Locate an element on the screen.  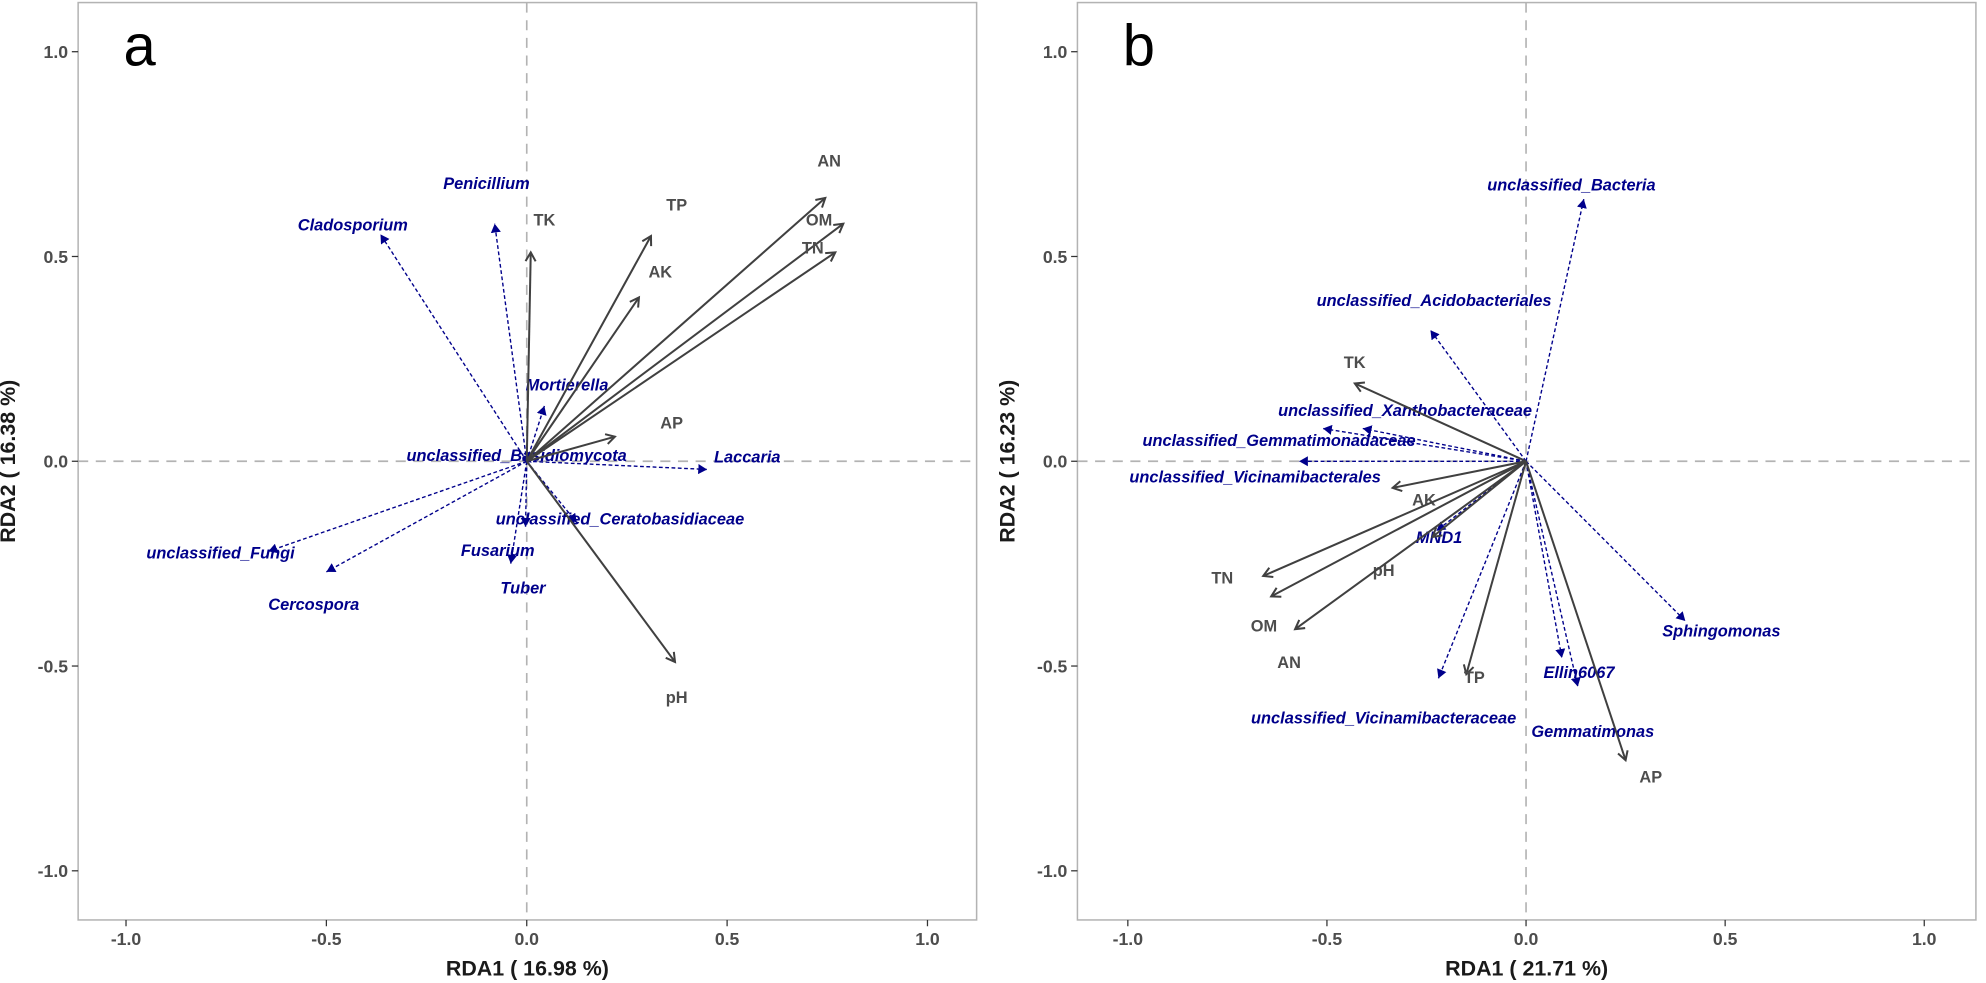
species-label: unclassified_Fungi is located at coordinates (220, 553).